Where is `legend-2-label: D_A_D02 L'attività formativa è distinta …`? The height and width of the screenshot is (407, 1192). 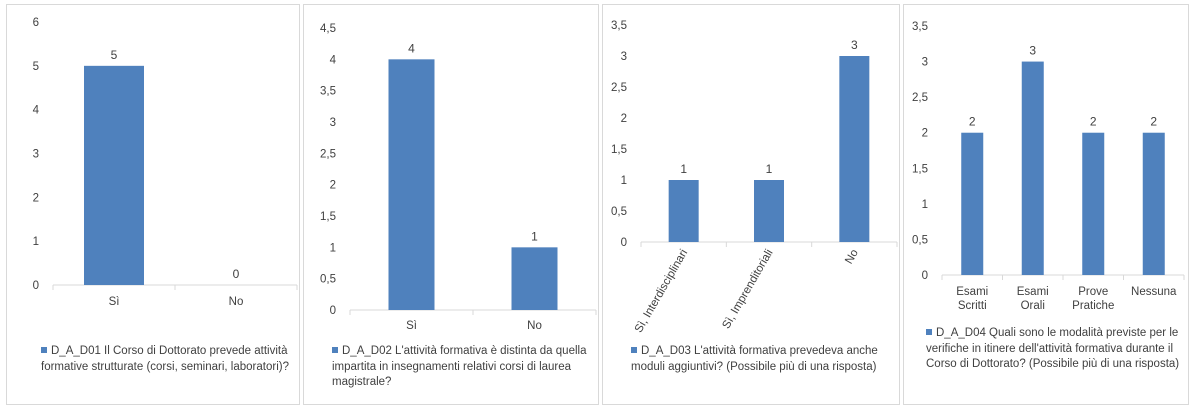 legend-2-label: D_A_D02 L'attività formativa è distinta … is located at coordinates (459, 366).